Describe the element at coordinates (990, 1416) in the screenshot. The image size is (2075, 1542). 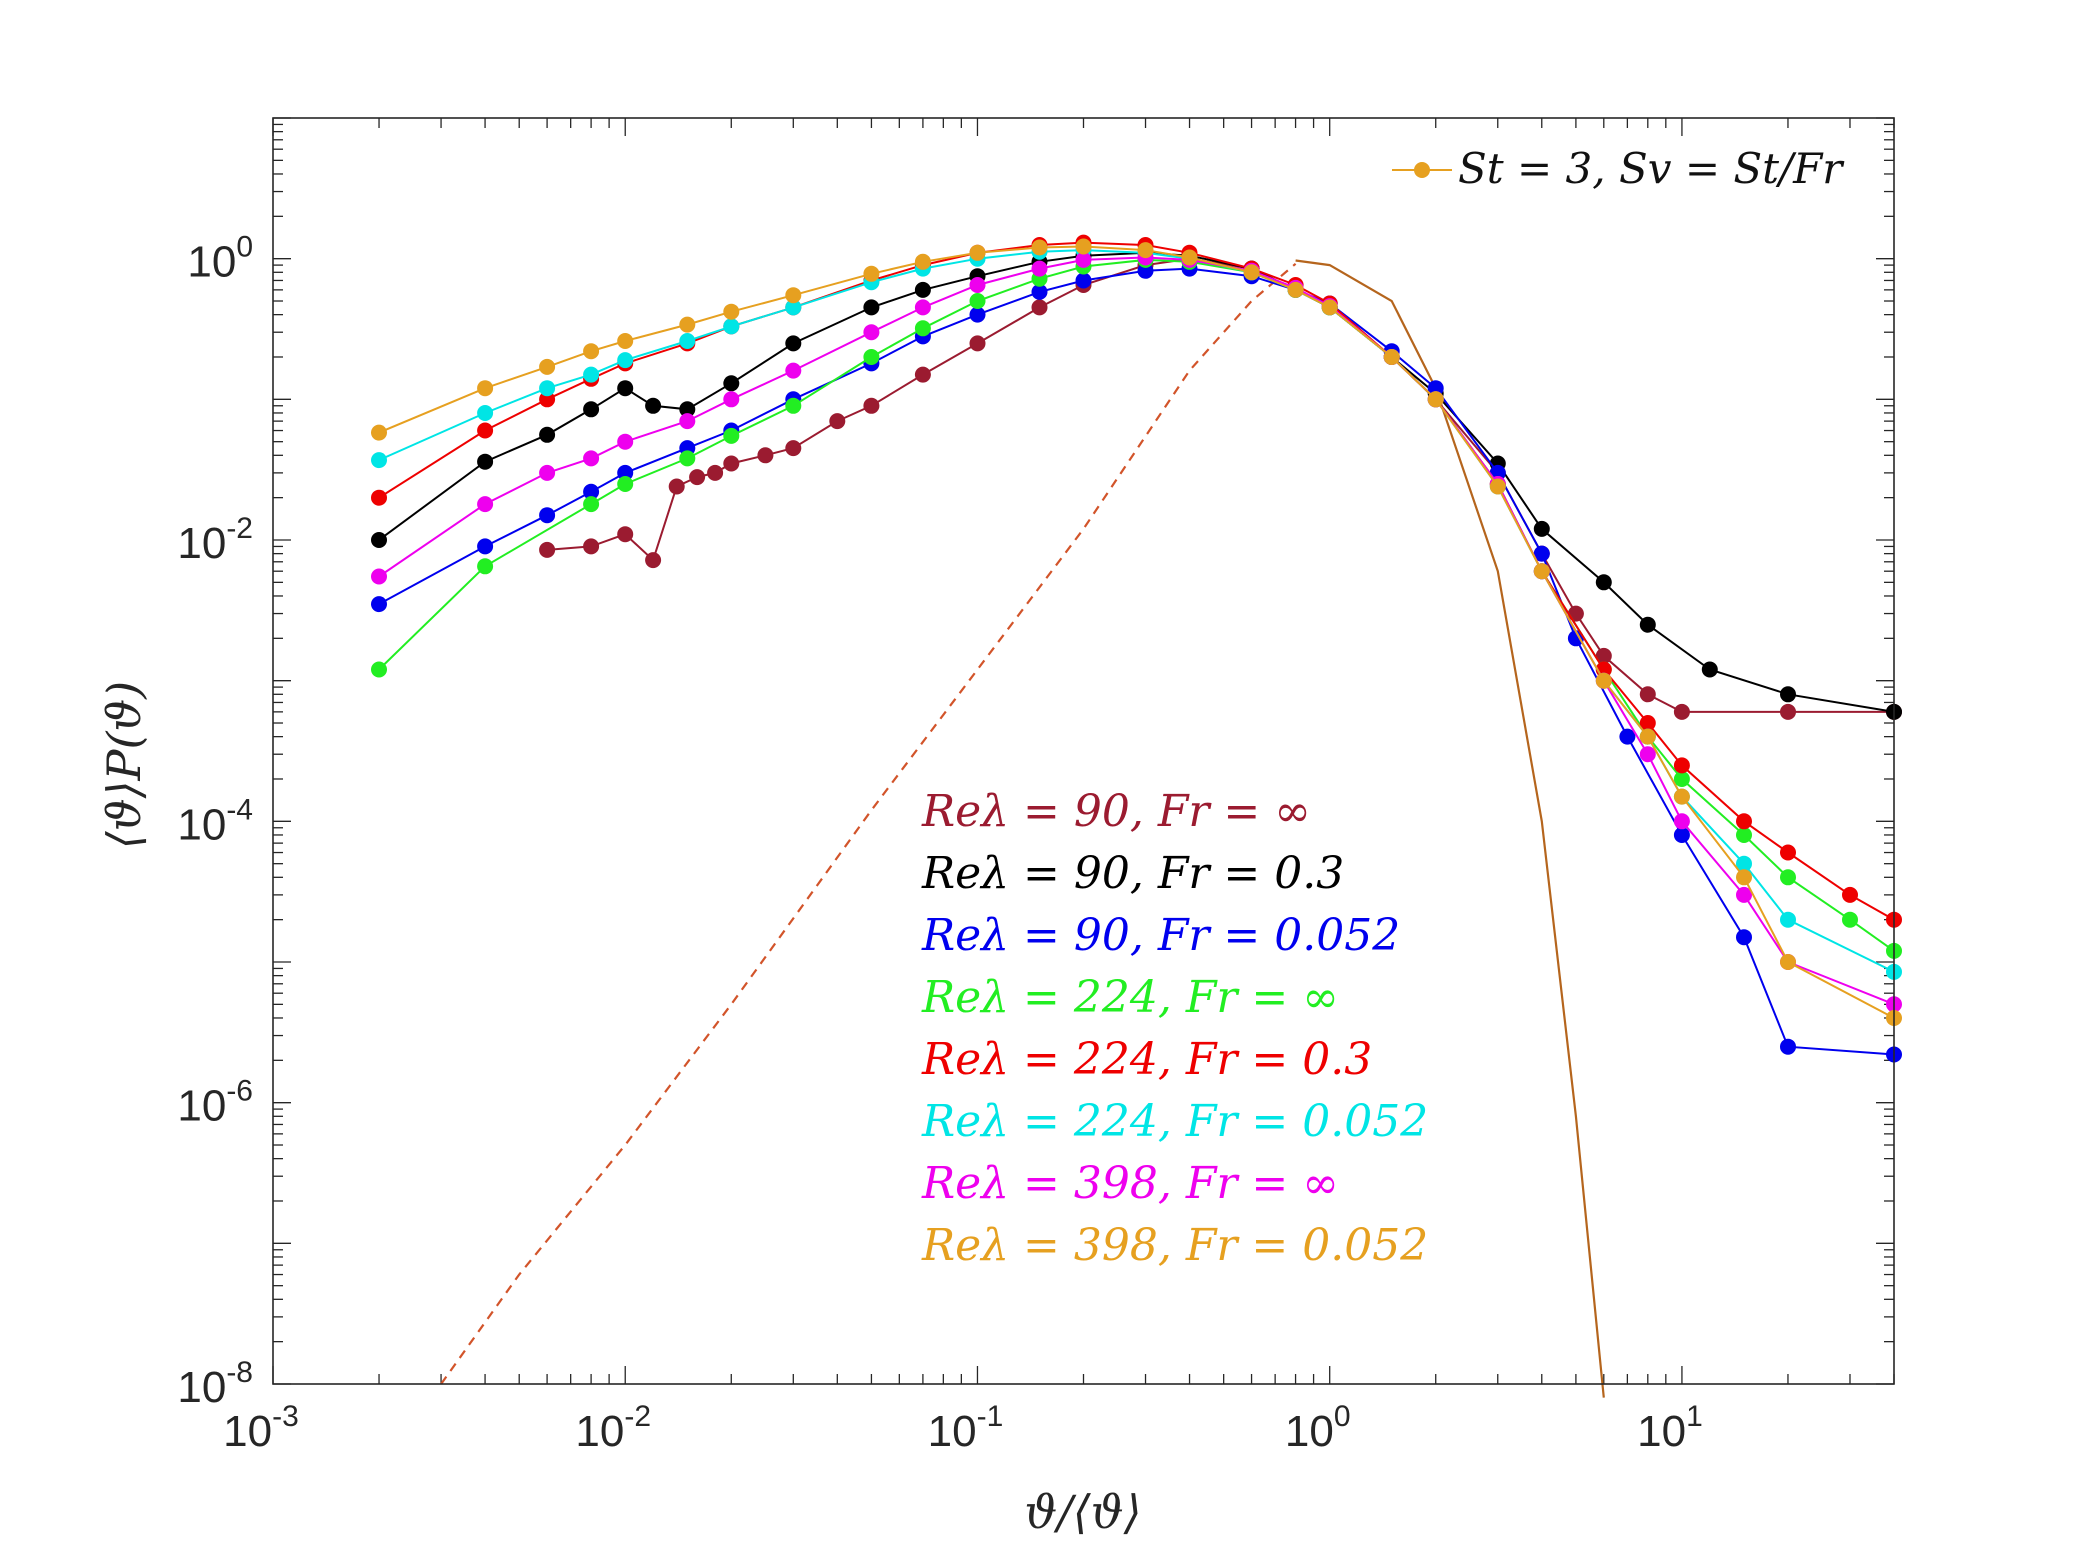
I see `x-tick-exponent: -1` at that location.